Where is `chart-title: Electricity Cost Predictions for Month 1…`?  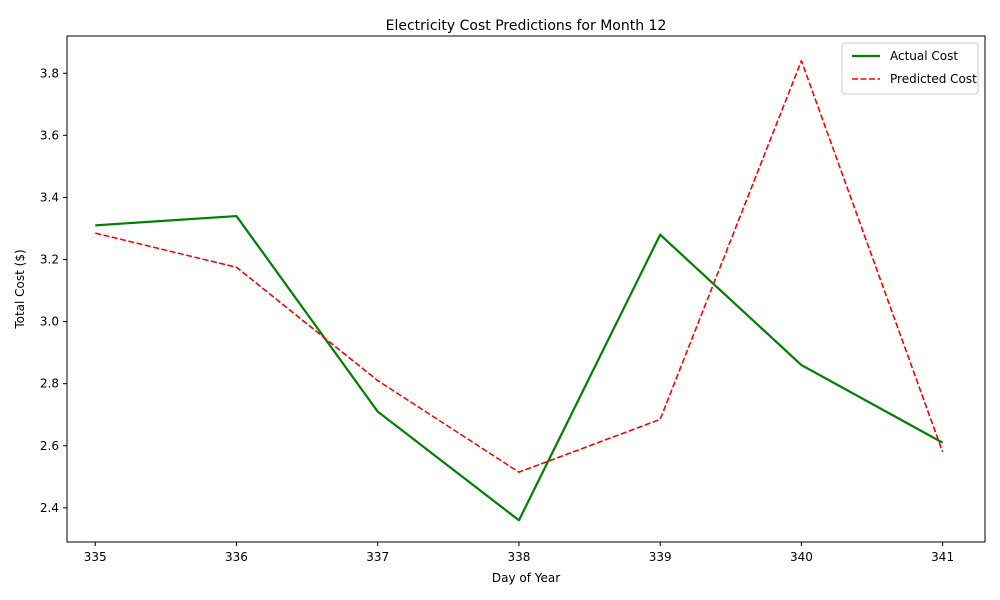
chart-title: Electricity Cost Predictions for Month 1… is located at coordinates (526, 26).